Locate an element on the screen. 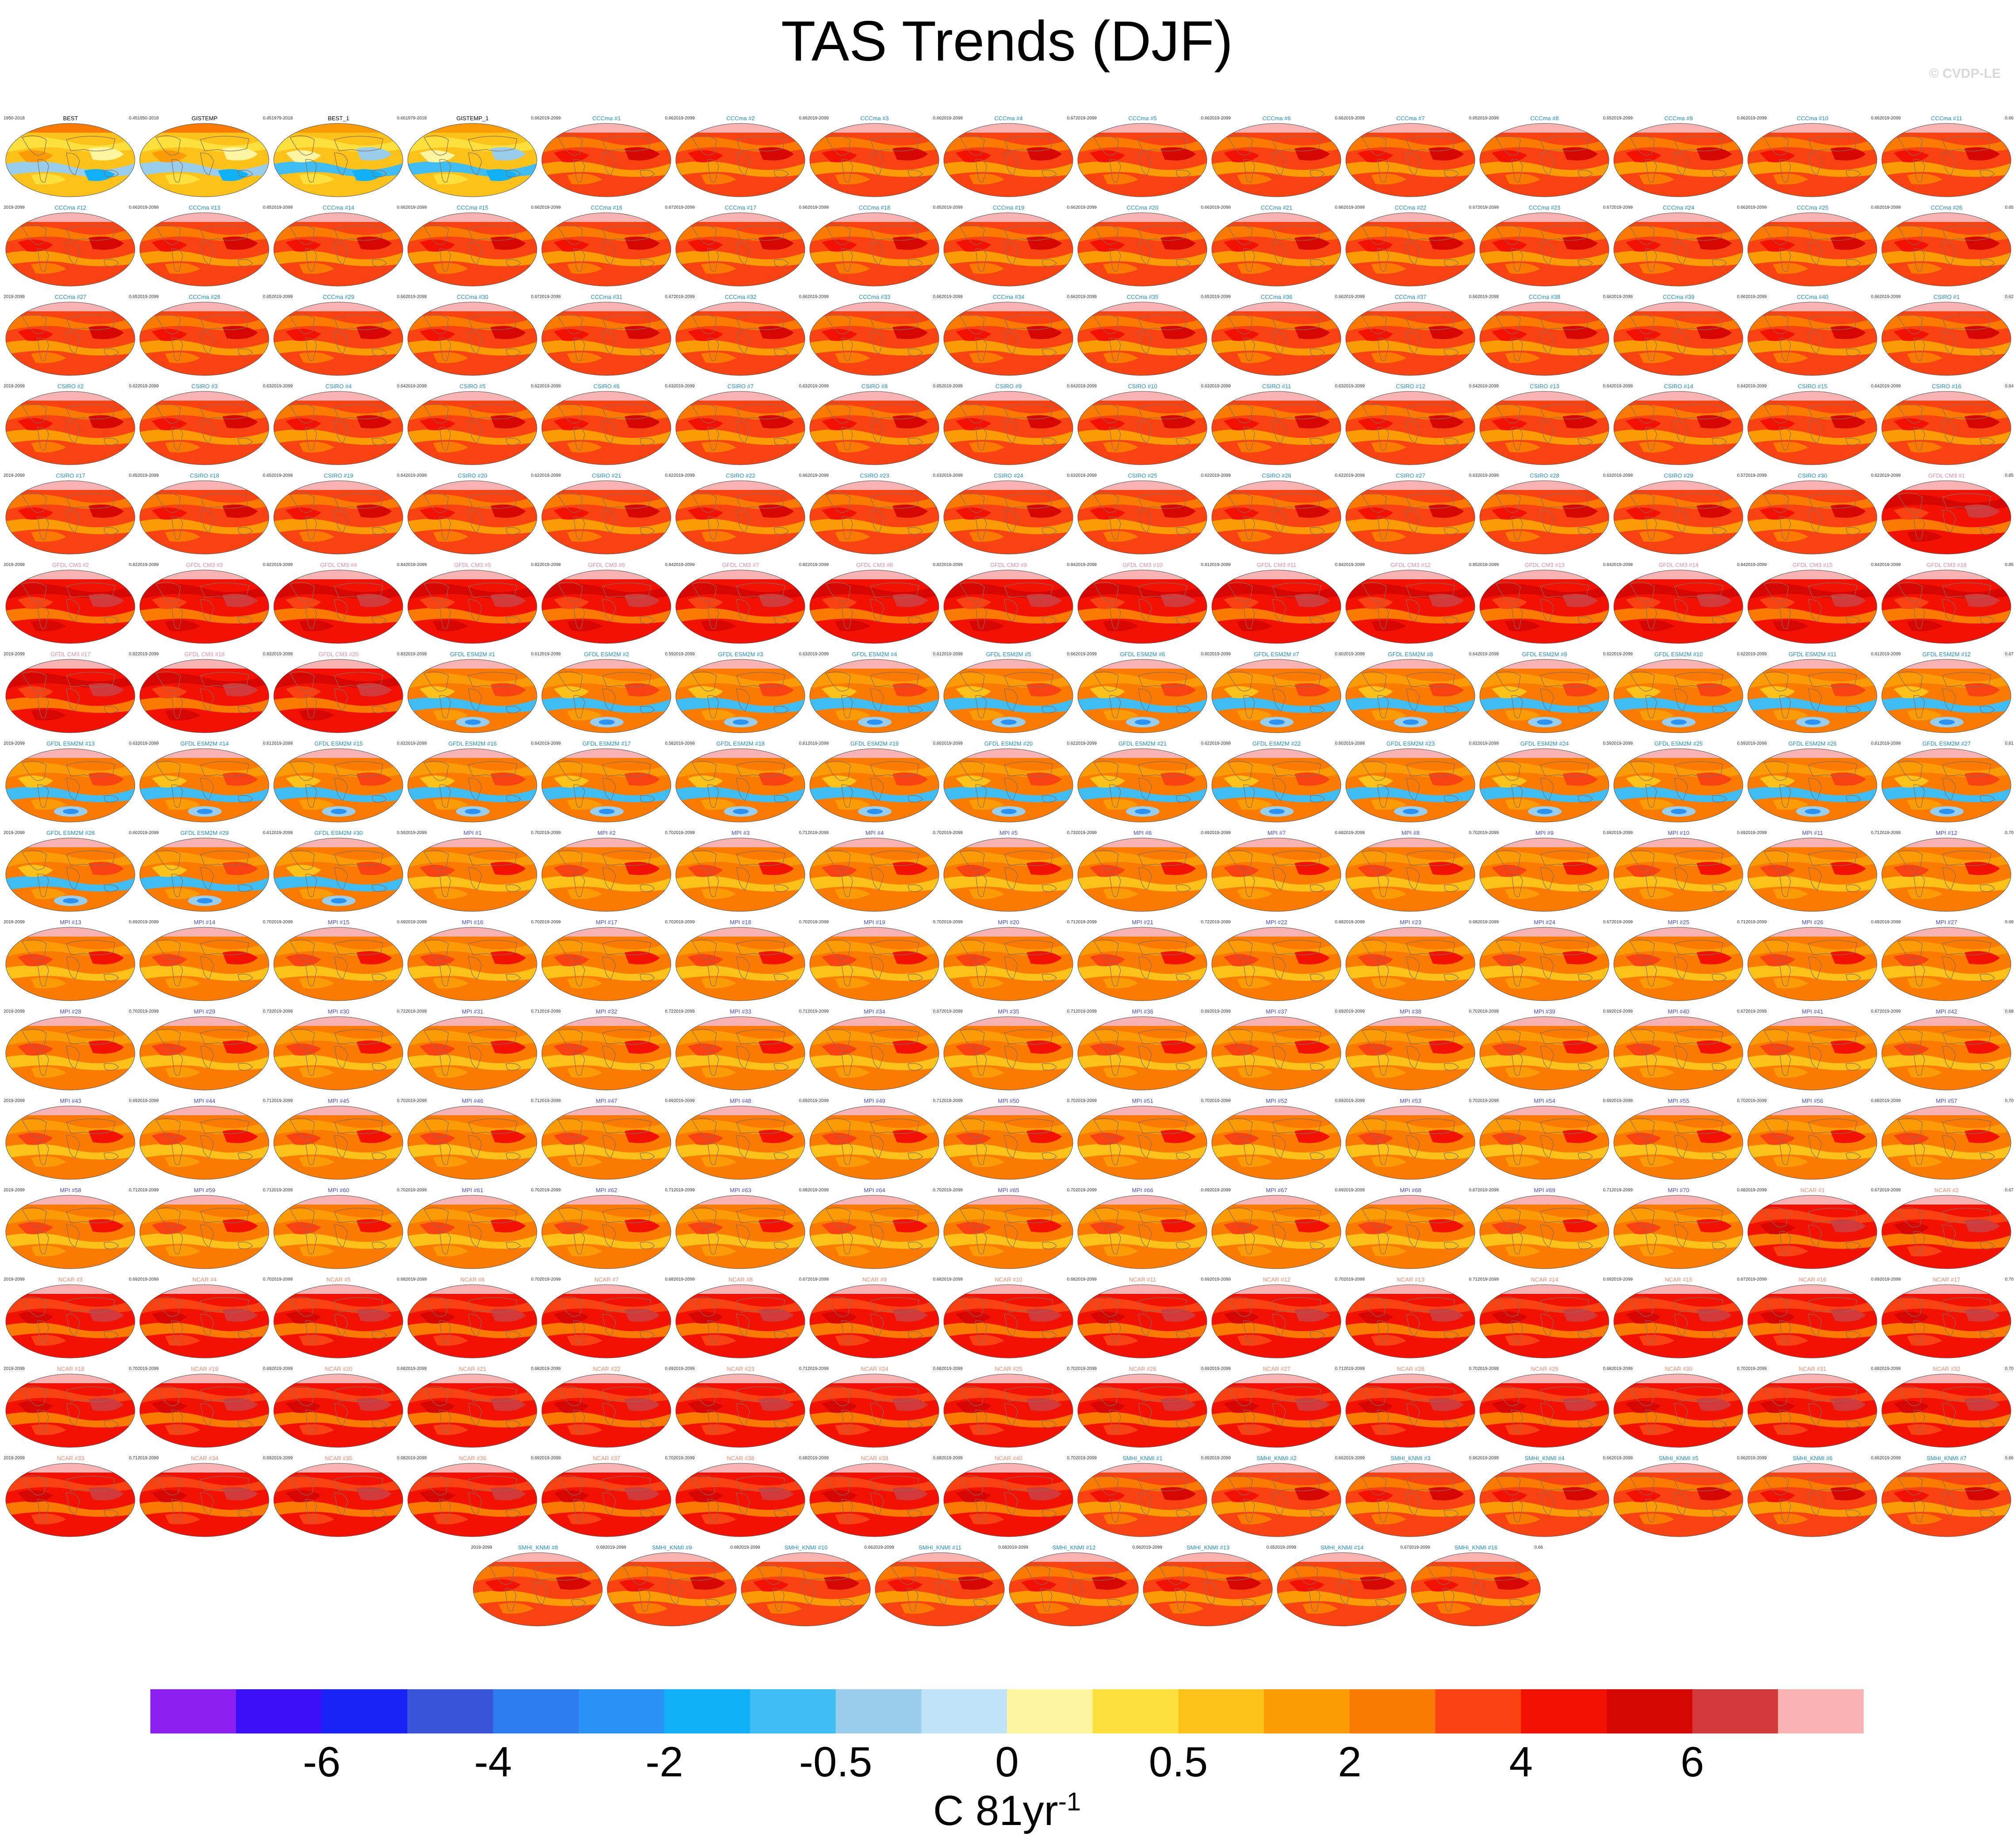  panel-title: CSIRO #19 is located at coordinates (338, 475).